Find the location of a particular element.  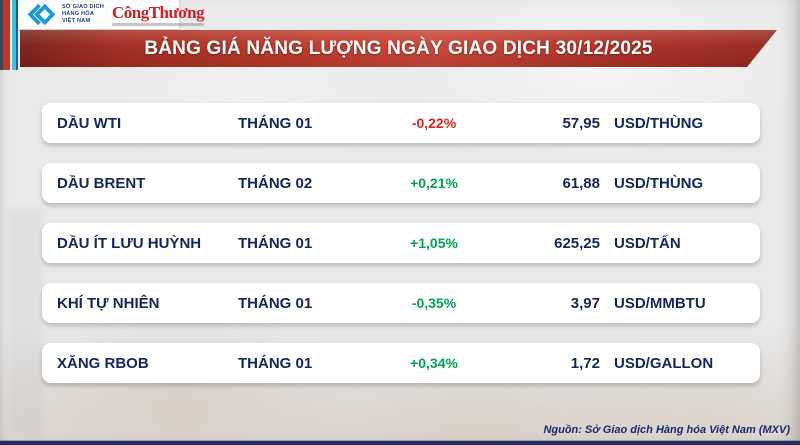

mxv-chevron-logo-icon is located at coordinates (41, 14).